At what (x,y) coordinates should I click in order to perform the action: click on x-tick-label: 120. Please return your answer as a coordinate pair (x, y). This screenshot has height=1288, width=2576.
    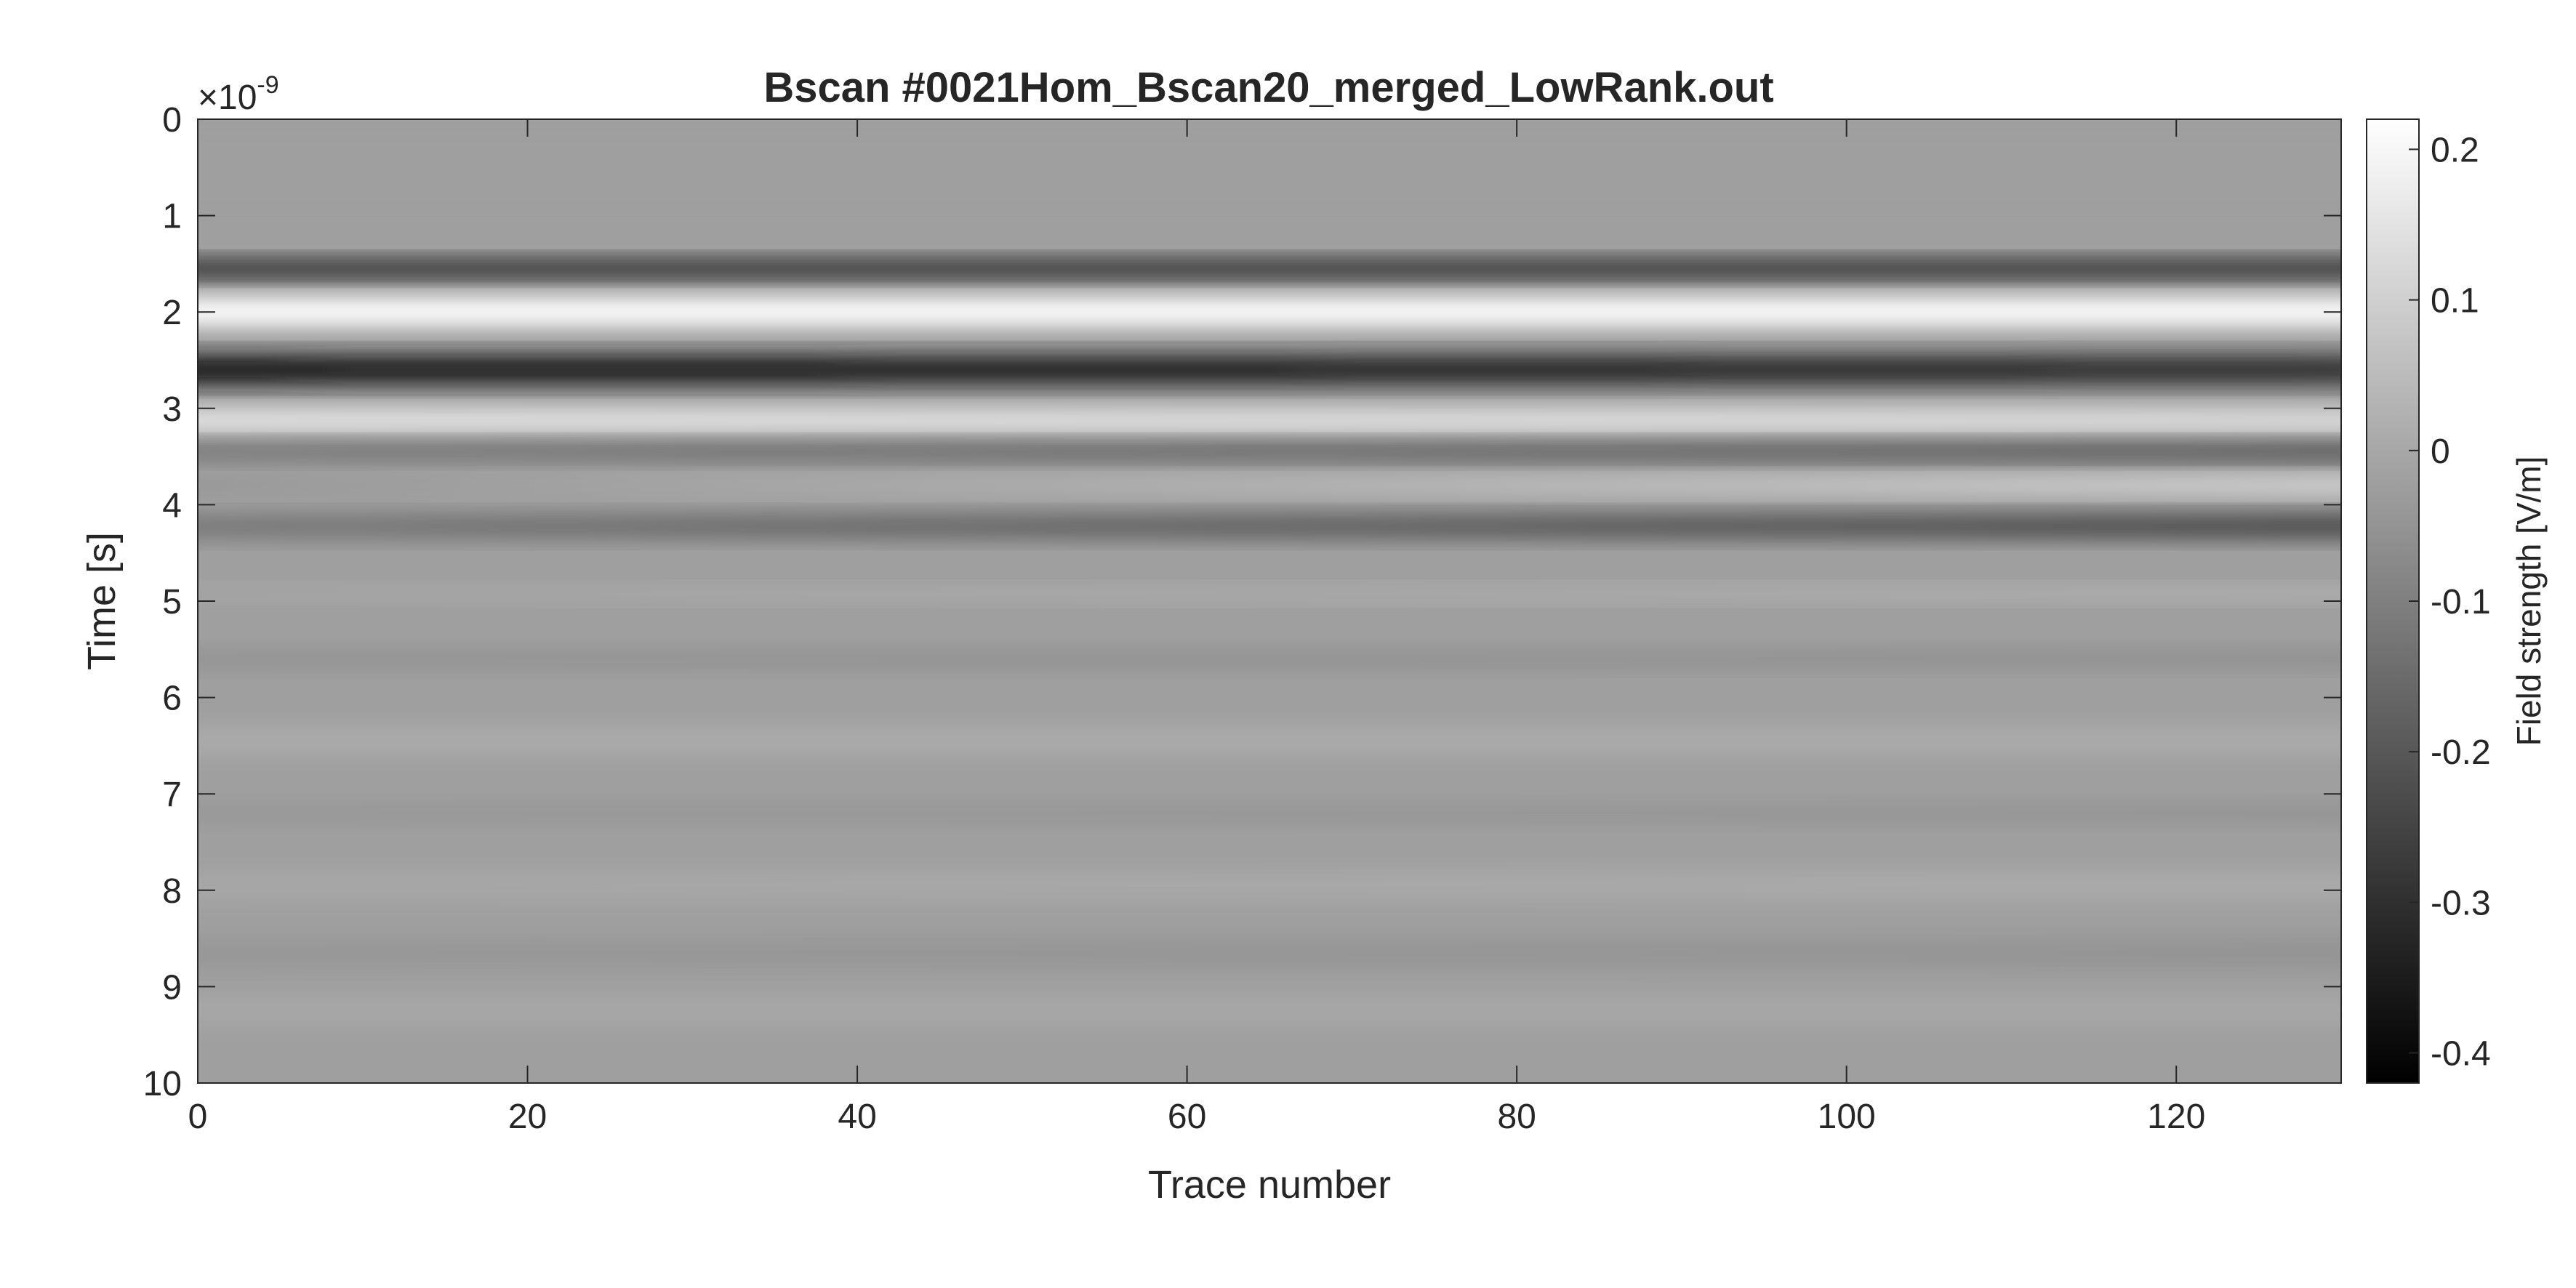
    Looking at the image, I should click on (2176, 1117).